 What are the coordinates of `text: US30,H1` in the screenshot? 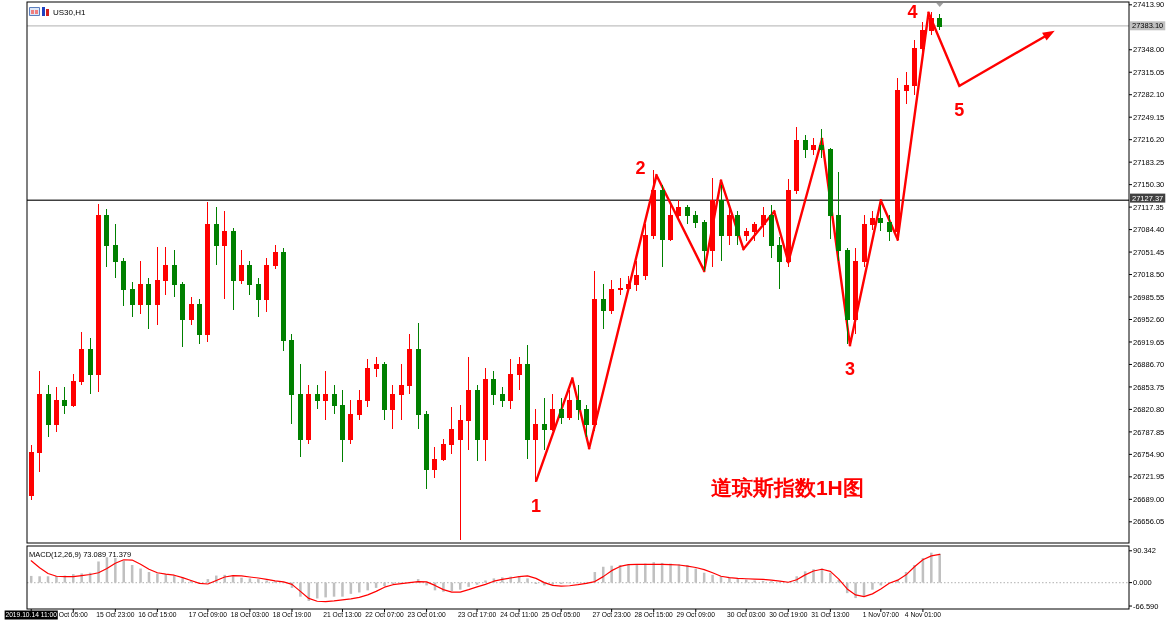 It's located at (70, 12).